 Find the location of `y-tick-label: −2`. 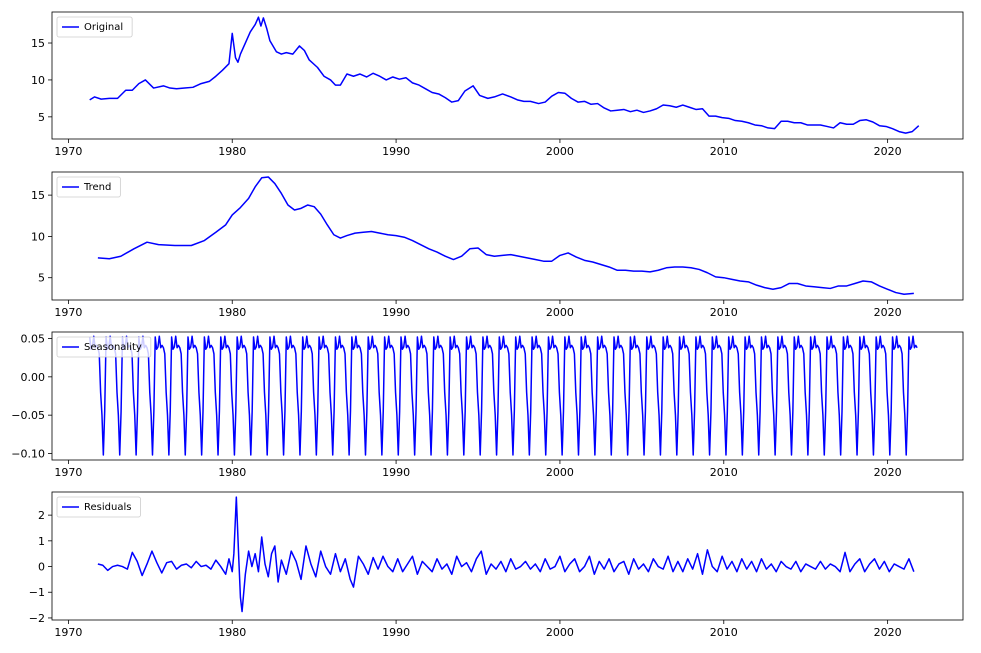

y-tick-label: −2 is located at coordinates (37, 618).